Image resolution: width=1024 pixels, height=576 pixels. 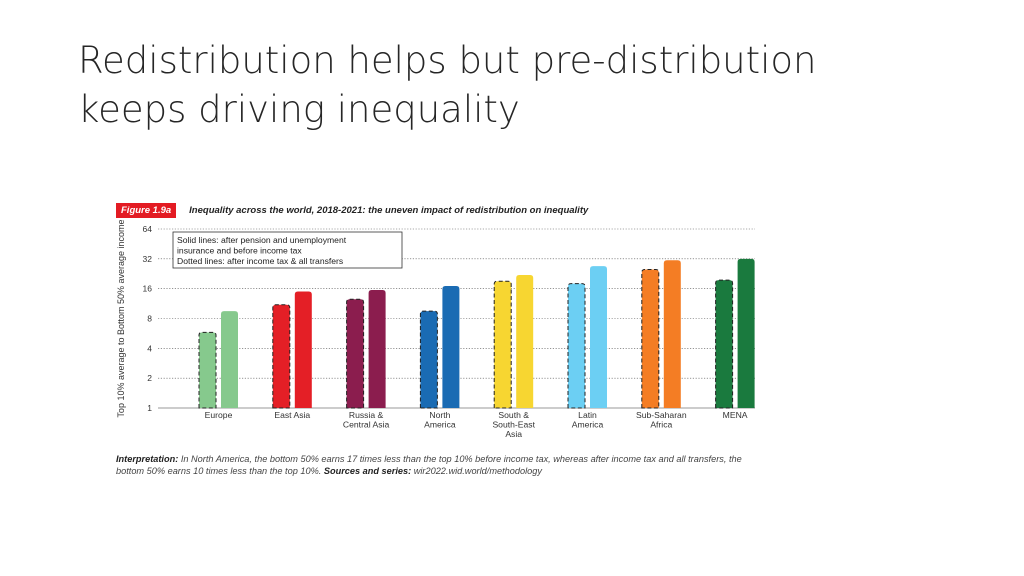 What do you see at coordinates (292, 415) in the screenshot?
I see `x-category-label: East Asia` at bounding box center [292, 415].